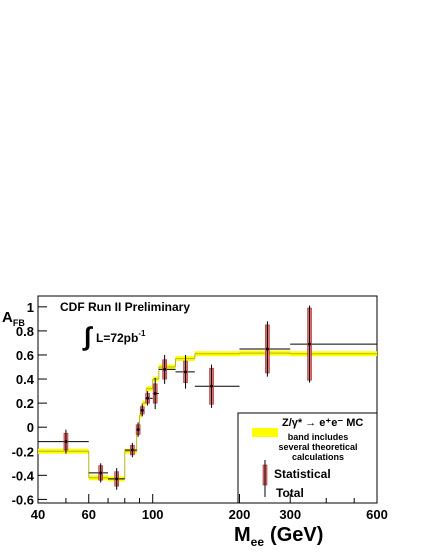 The height and width of the screenshot is (555, 425). What do you see at coordinates (25, 331) in the screenshot?
I see `y-tick-label: 0.8` at bounding box center [25, 331].